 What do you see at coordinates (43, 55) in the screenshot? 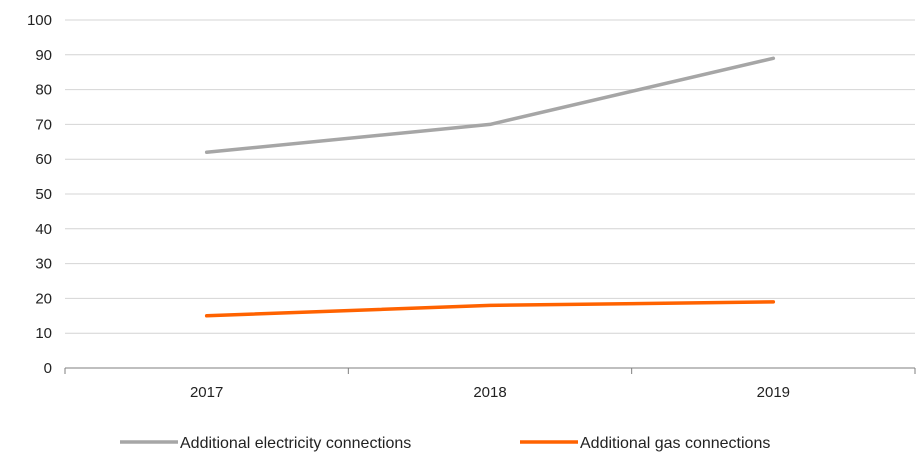
I see `y-tick-label: 90` at bounding box center [43, 55].